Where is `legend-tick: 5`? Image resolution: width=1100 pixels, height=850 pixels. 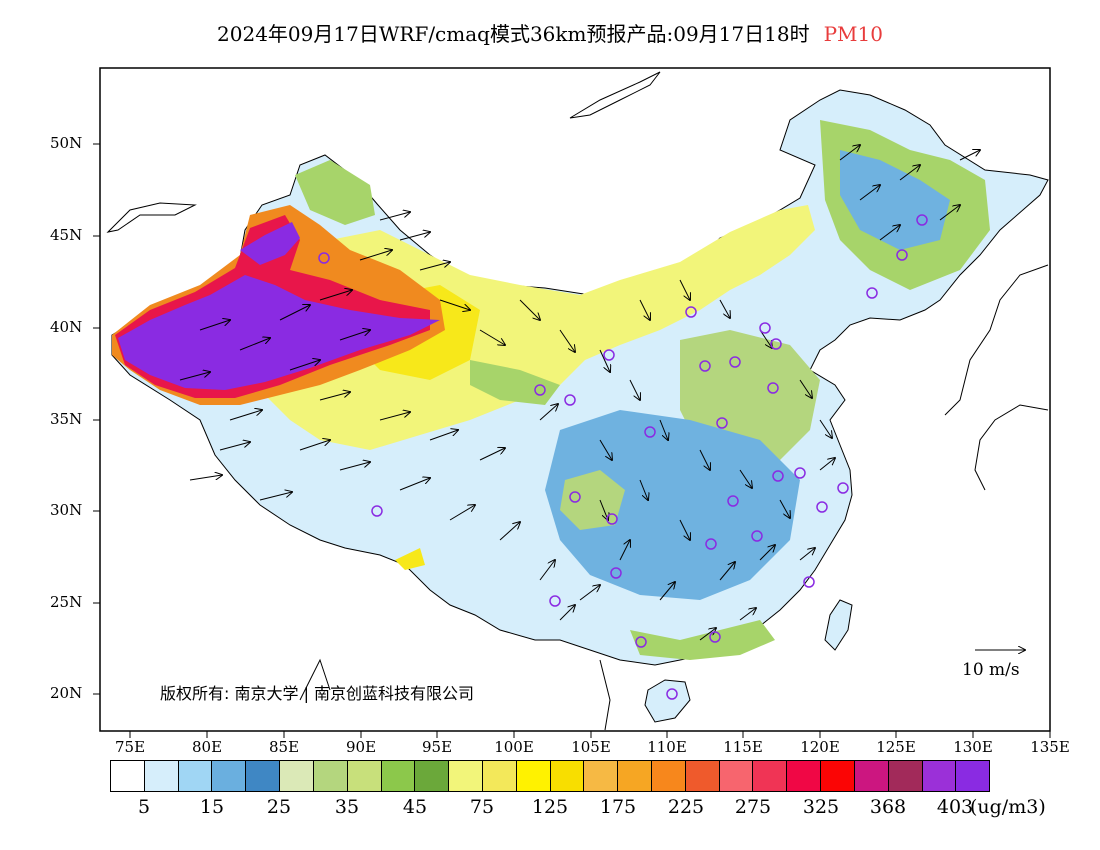 legend-tick: 5 is located at coordinates (144, 807).